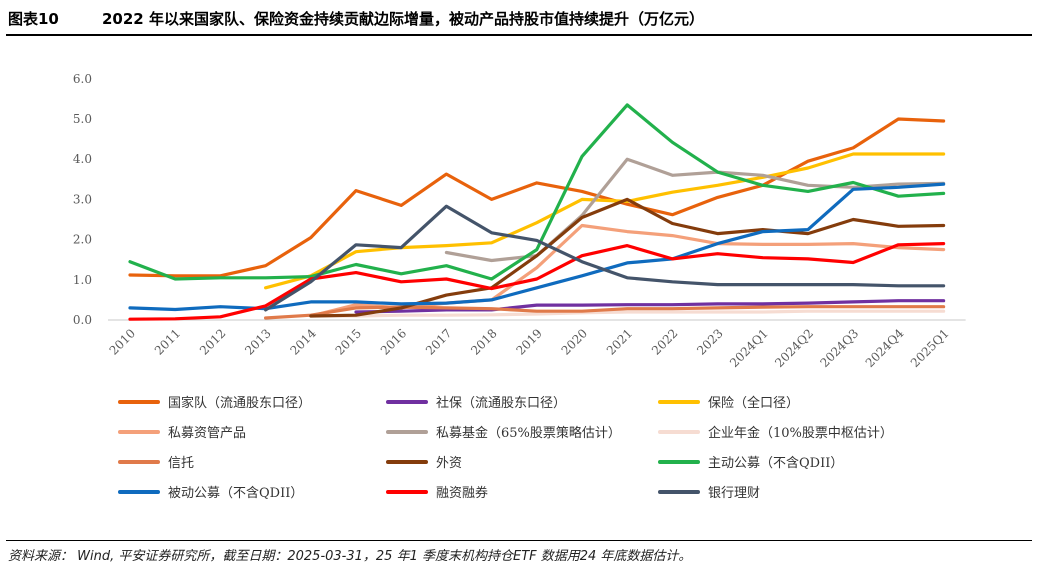 Image resolution: width=1038 pixels, height=571 pixels. I want to click on legend-label: 私募基金（65%股票策略估计）, so click(528, 433).